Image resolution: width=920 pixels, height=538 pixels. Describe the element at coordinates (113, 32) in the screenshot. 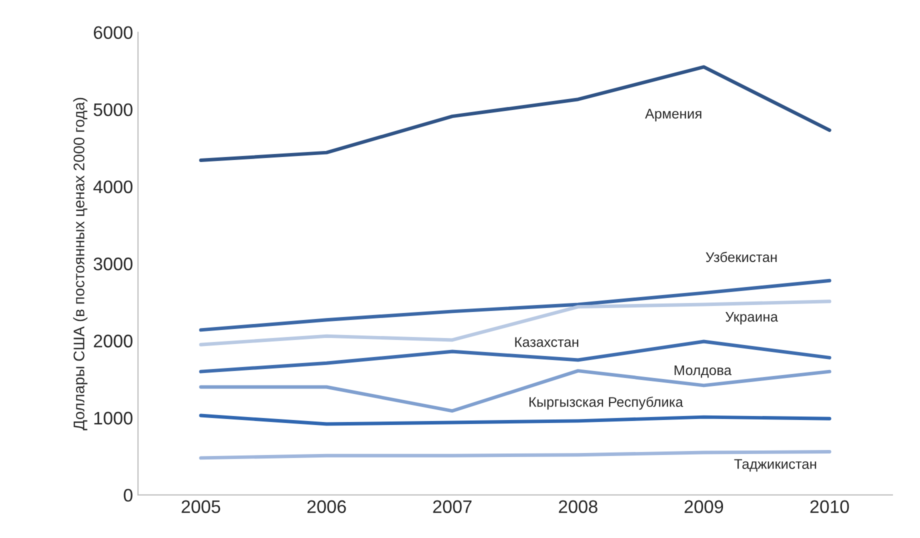

I see `y-tick-label: 6000` at that location.